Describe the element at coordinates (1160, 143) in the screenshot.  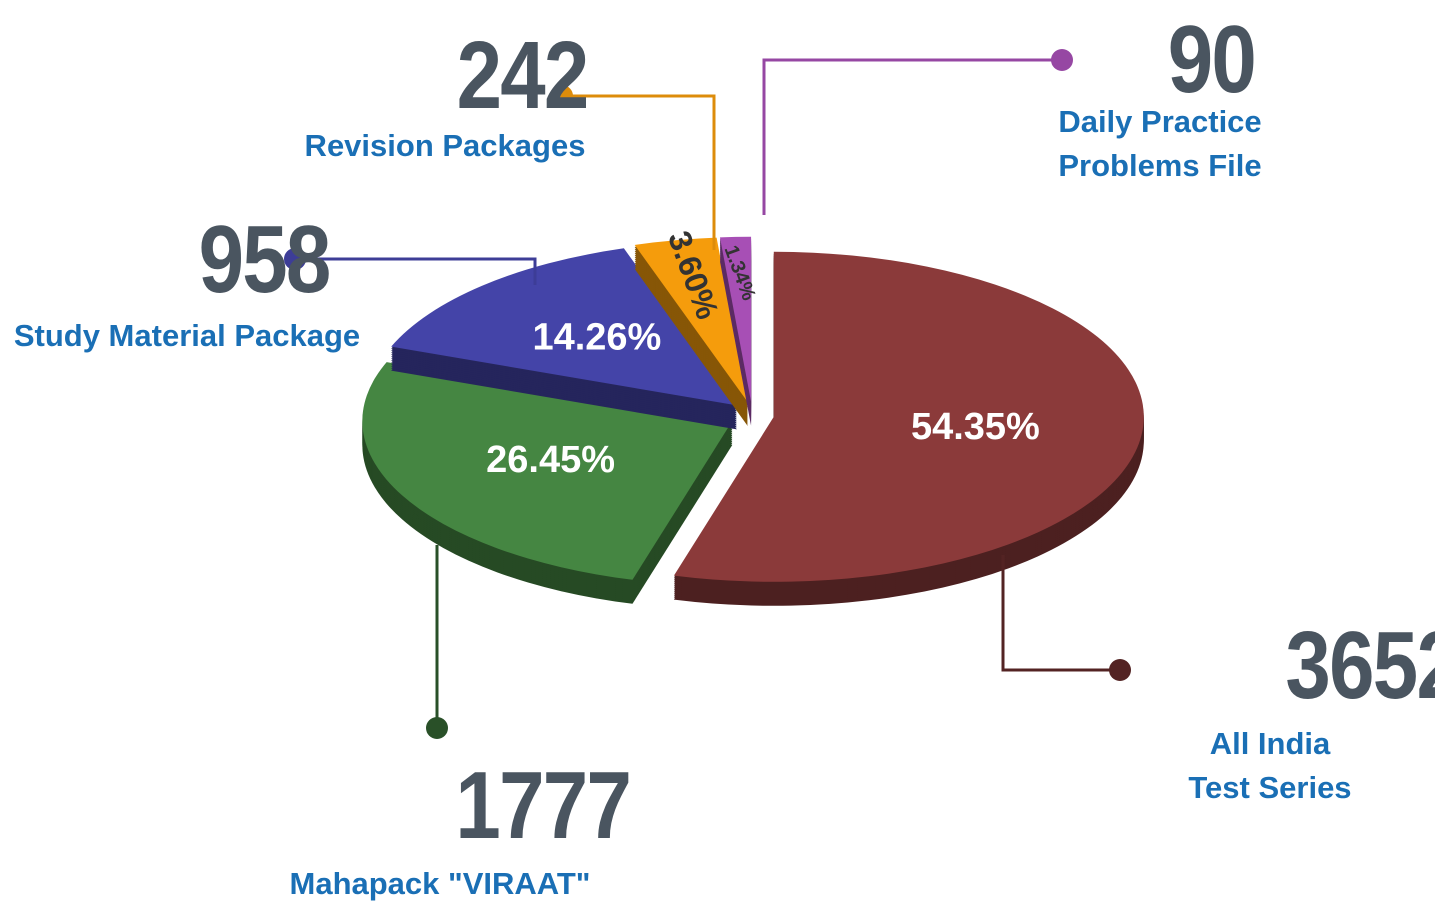
I see `category-label: Daily Practice Problems File` at that location.